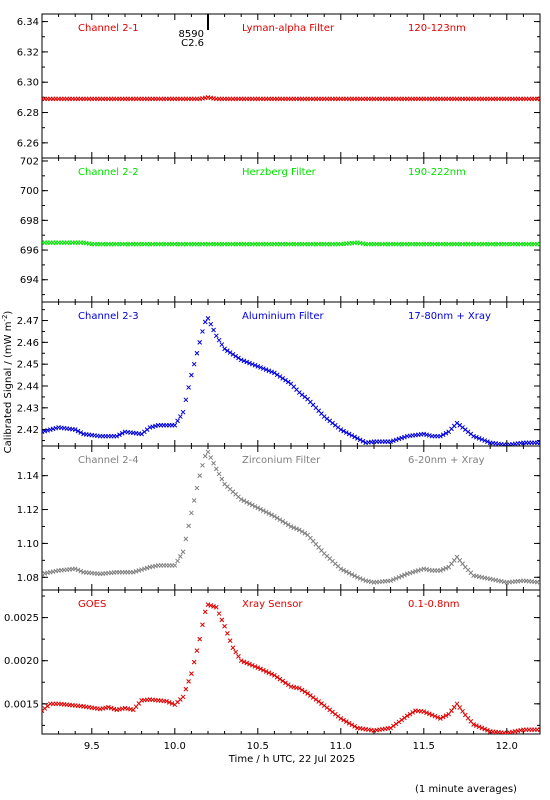 This screenshot has height=800, width=550. I want to click on y-tick-label: 1.10, so click(28, 544).